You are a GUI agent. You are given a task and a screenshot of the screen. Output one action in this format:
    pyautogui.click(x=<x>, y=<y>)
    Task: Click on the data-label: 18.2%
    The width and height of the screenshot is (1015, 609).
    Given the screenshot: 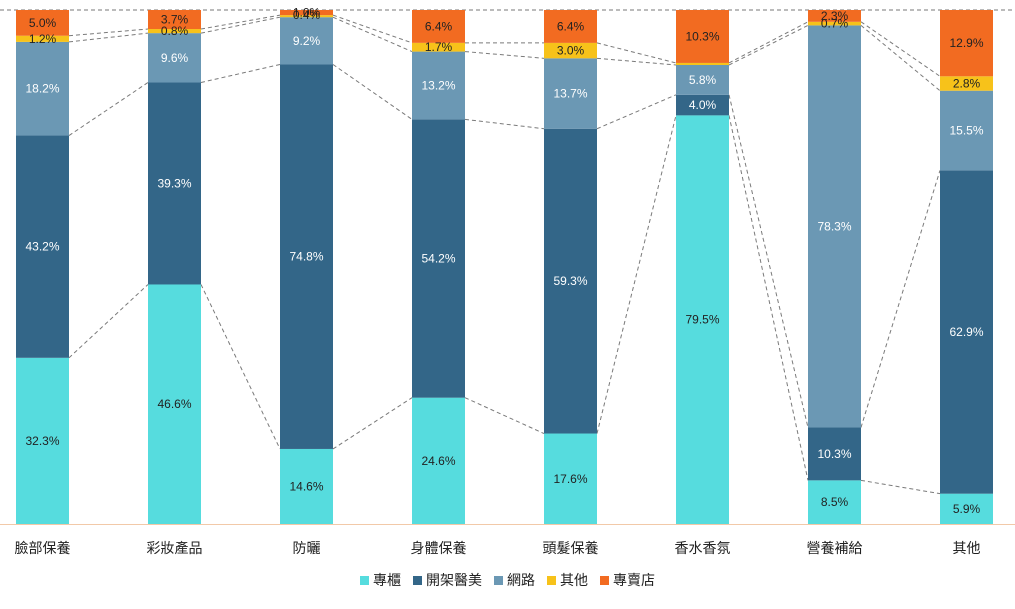 What is the action you would take?
    pyautogui.click(x=42, y=89)
    